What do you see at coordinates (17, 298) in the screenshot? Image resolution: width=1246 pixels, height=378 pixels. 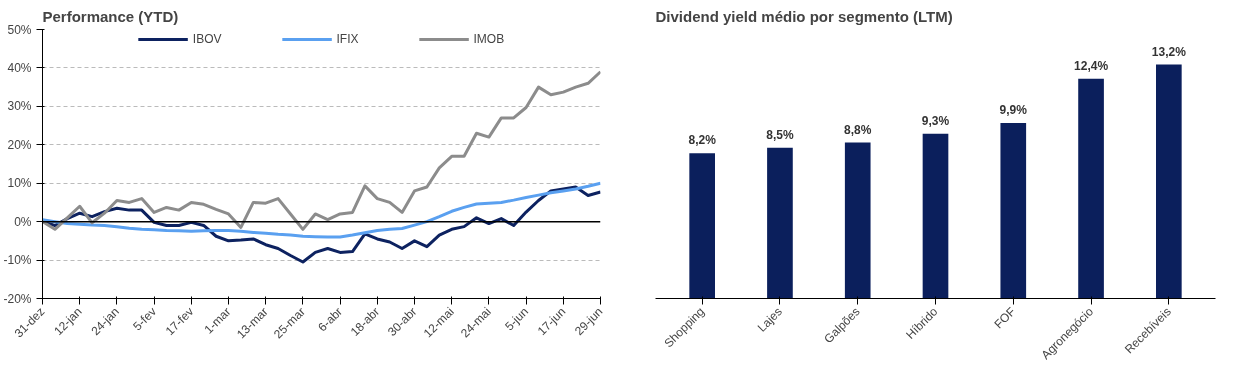 I see `y-tick-label: -20%` at bounding box center [17, 298].